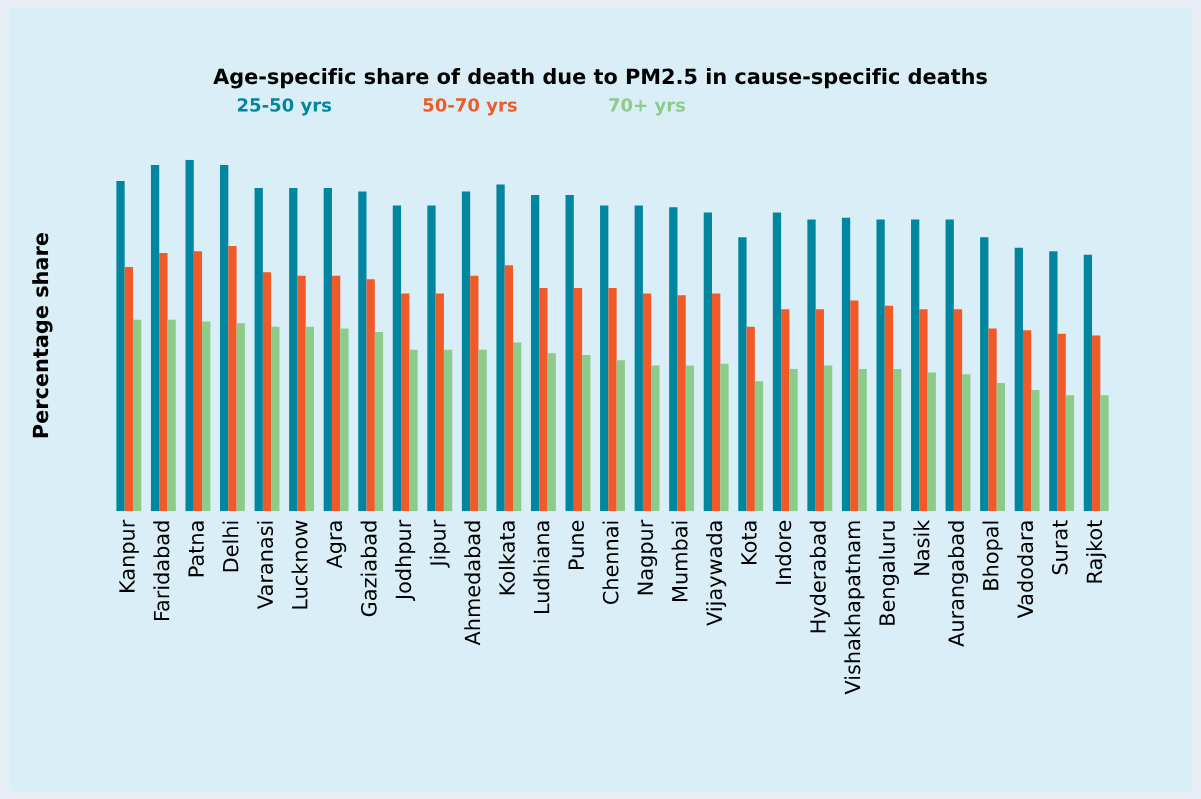 The image size is (1201, 799). What do you see at coordinates (921, 547) in the screenshot?
I see `x-tick-label: Nasik` at bounding box center [921, 547].